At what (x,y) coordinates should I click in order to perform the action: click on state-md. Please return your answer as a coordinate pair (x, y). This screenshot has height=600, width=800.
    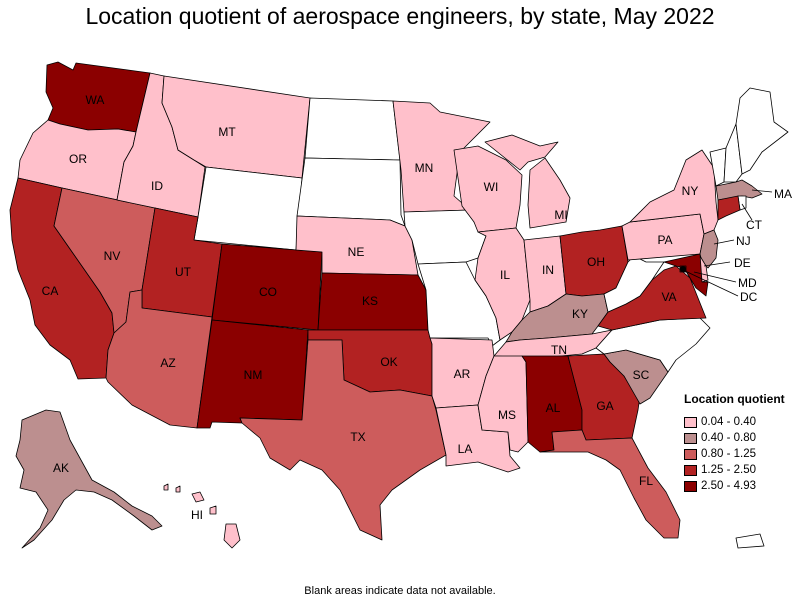
    Looking at the image, I should click on (686, 275).